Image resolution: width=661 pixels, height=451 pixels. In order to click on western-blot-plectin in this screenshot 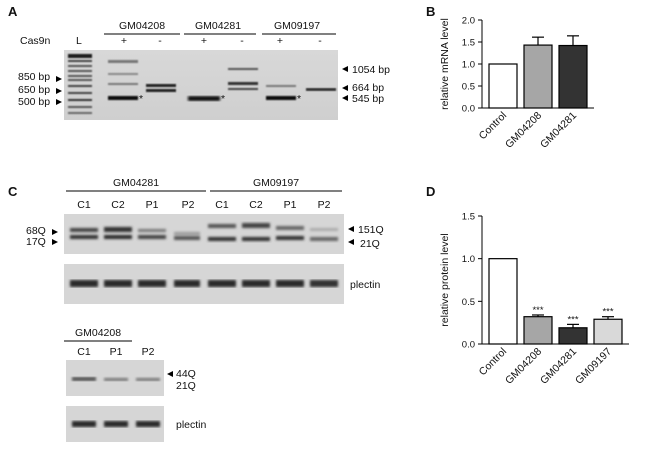, I will do `click(204, 284)`.